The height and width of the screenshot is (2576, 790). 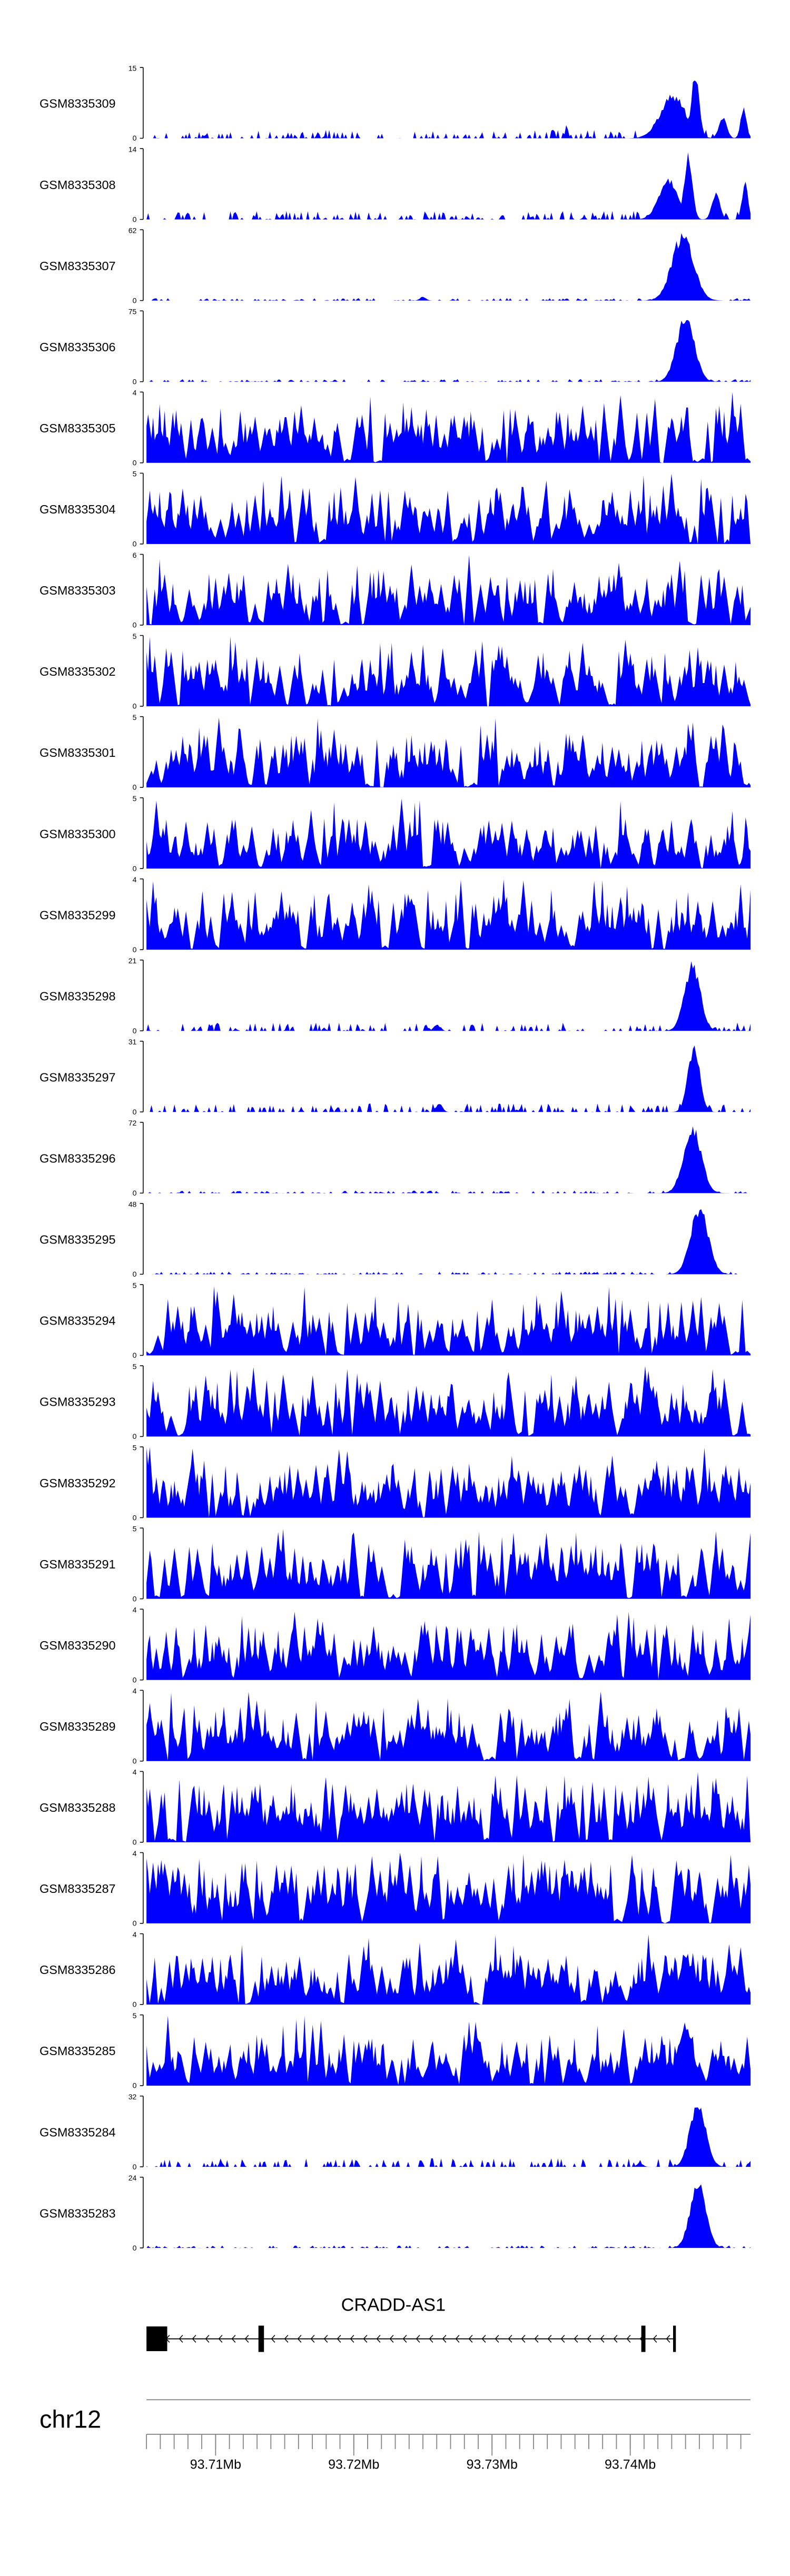 I want to click on track-GSM8335296: GSM8335296 72 0, so click(x=394, y=1158).